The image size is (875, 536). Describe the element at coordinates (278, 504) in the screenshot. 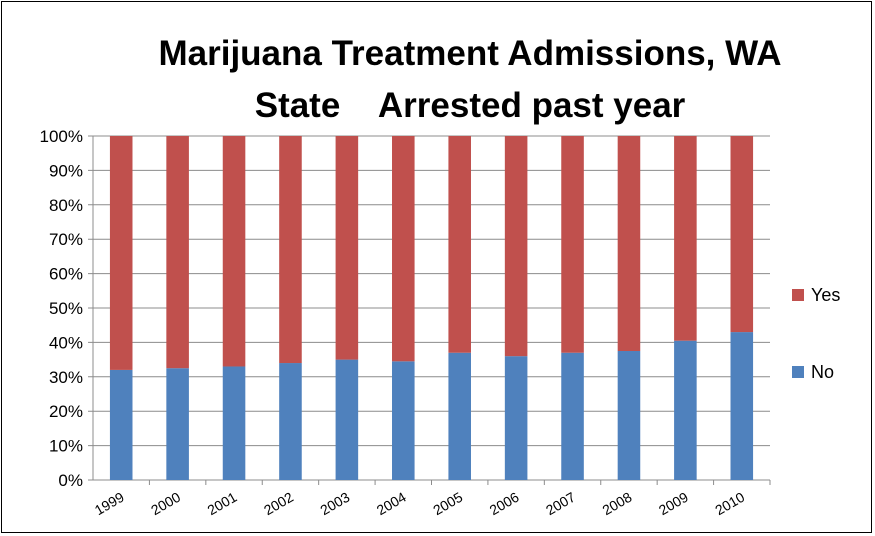

I see `x-tick-label: 2002` at that location.